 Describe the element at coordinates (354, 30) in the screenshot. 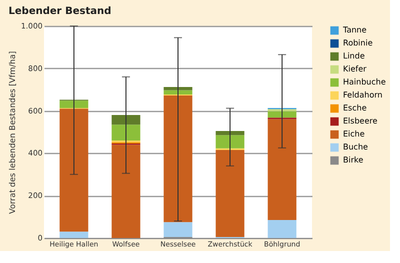

I see `legend-label: Tanne` at that location.